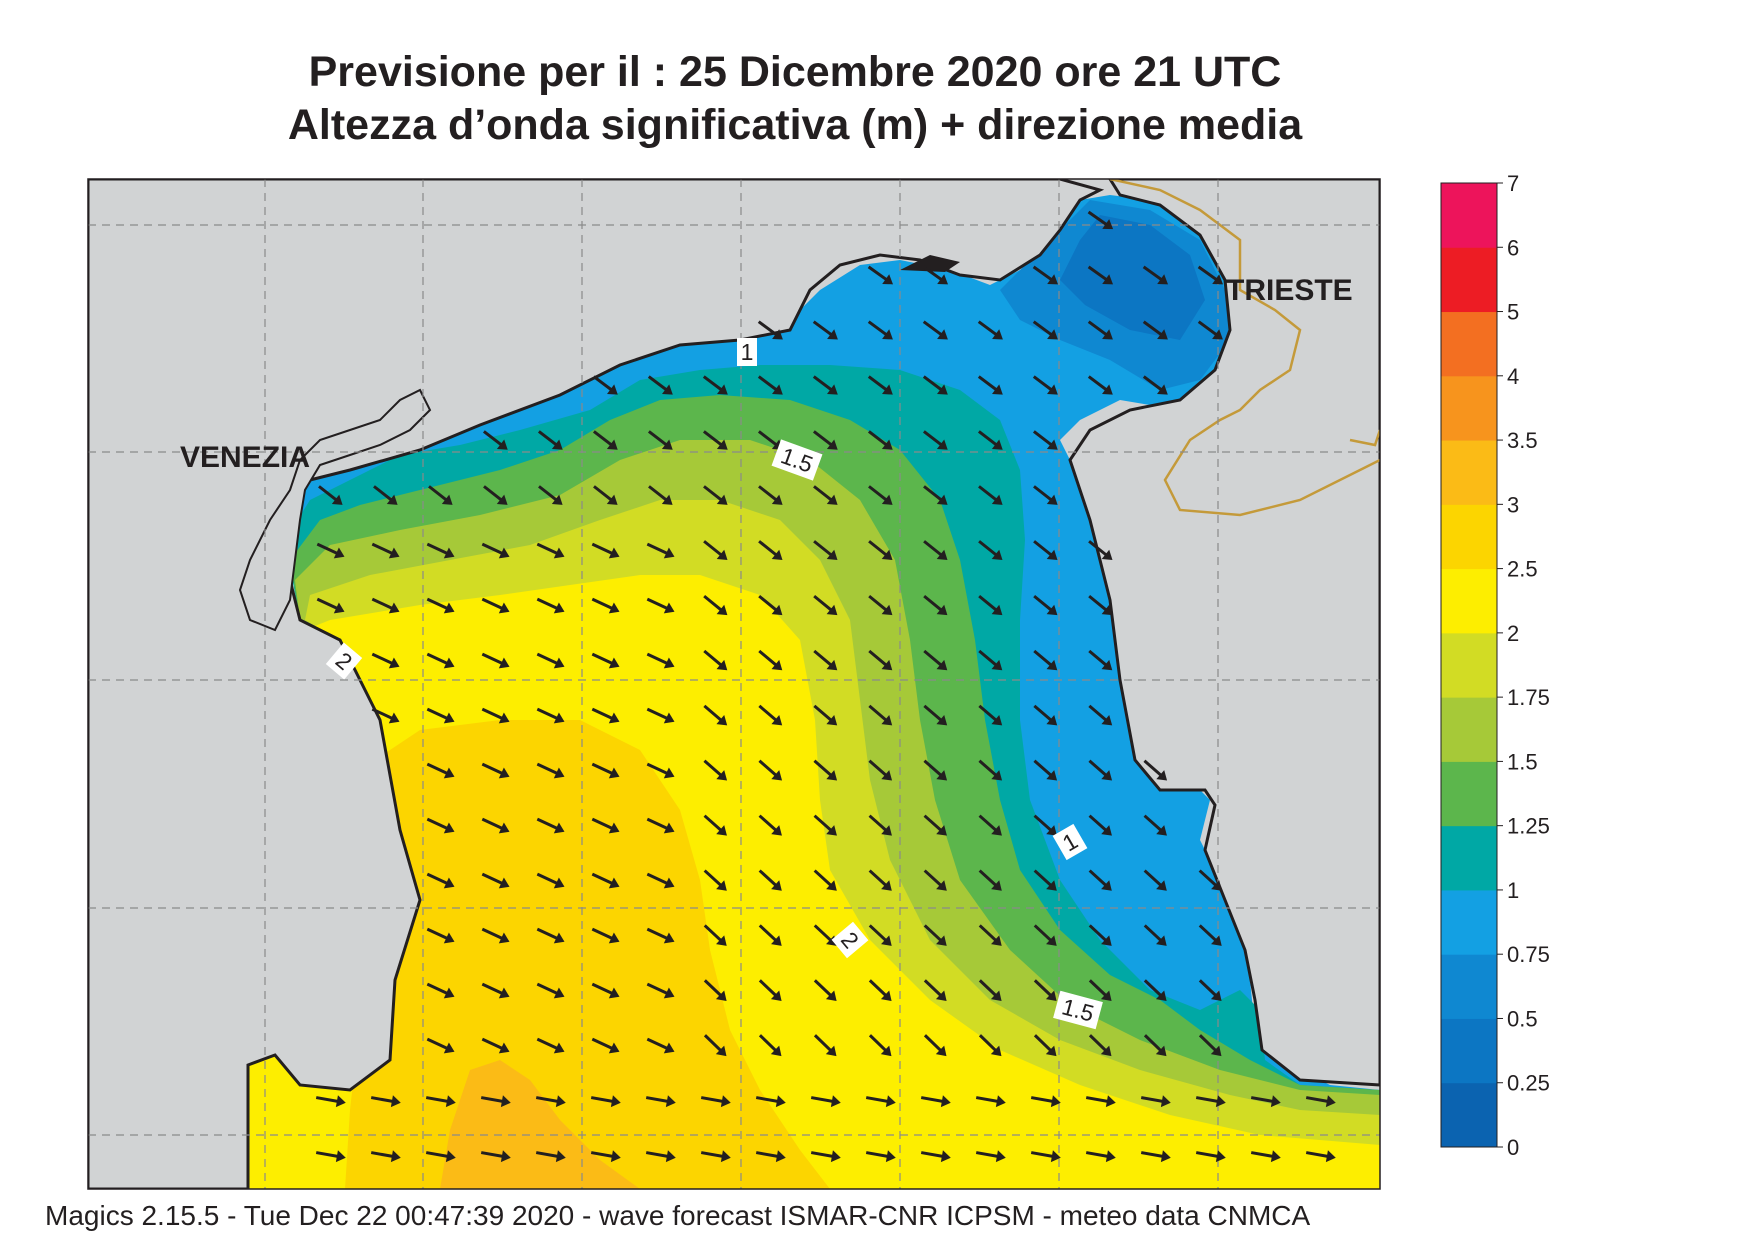  I want to click on legend-label: 1.75, so click(1528, 697).